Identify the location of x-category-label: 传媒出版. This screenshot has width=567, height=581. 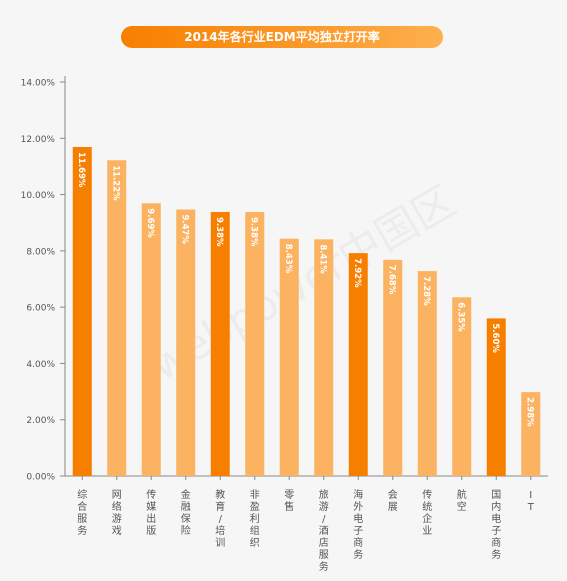
(151, 513).